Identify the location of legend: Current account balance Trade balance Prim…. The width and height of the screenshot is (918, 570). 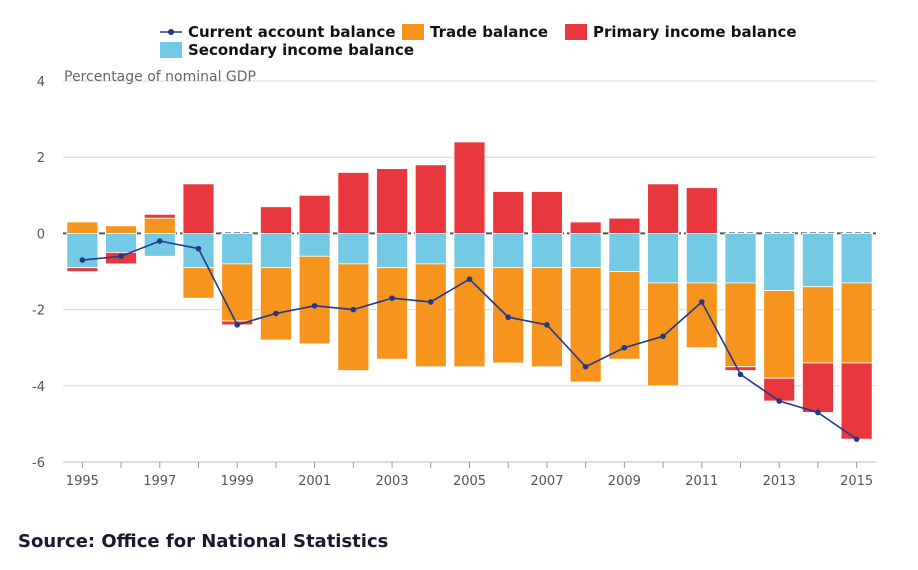
(478, 41).